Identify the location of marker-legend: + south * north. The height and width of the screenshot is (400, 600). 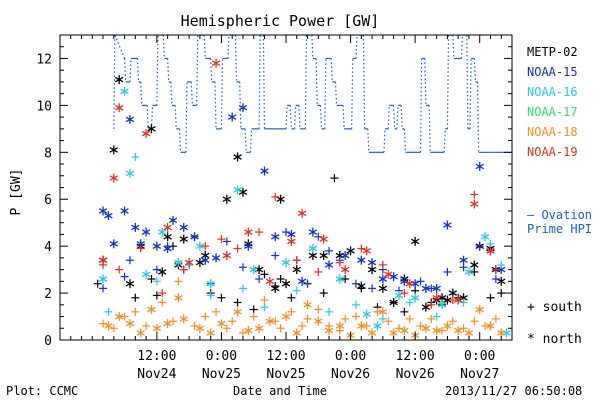
(554, 323).